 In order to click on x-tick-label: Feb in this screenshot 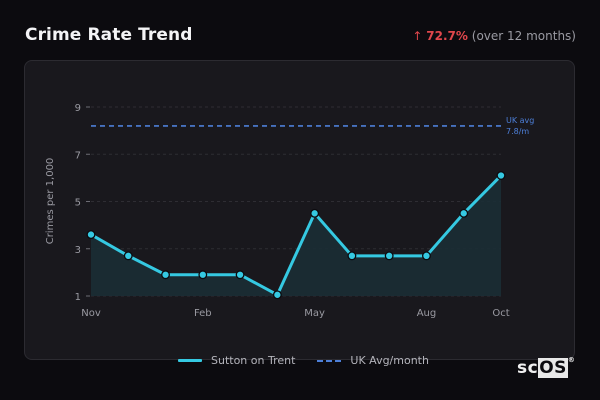, I will do `click(203, 313)`.